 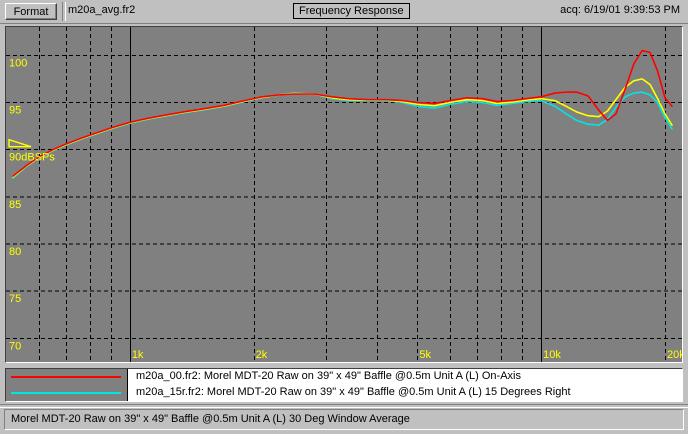 What do you see at coordinates (20, 143) in the screenshot?
I see `cursor-marker` at bounding box center [20, 143].